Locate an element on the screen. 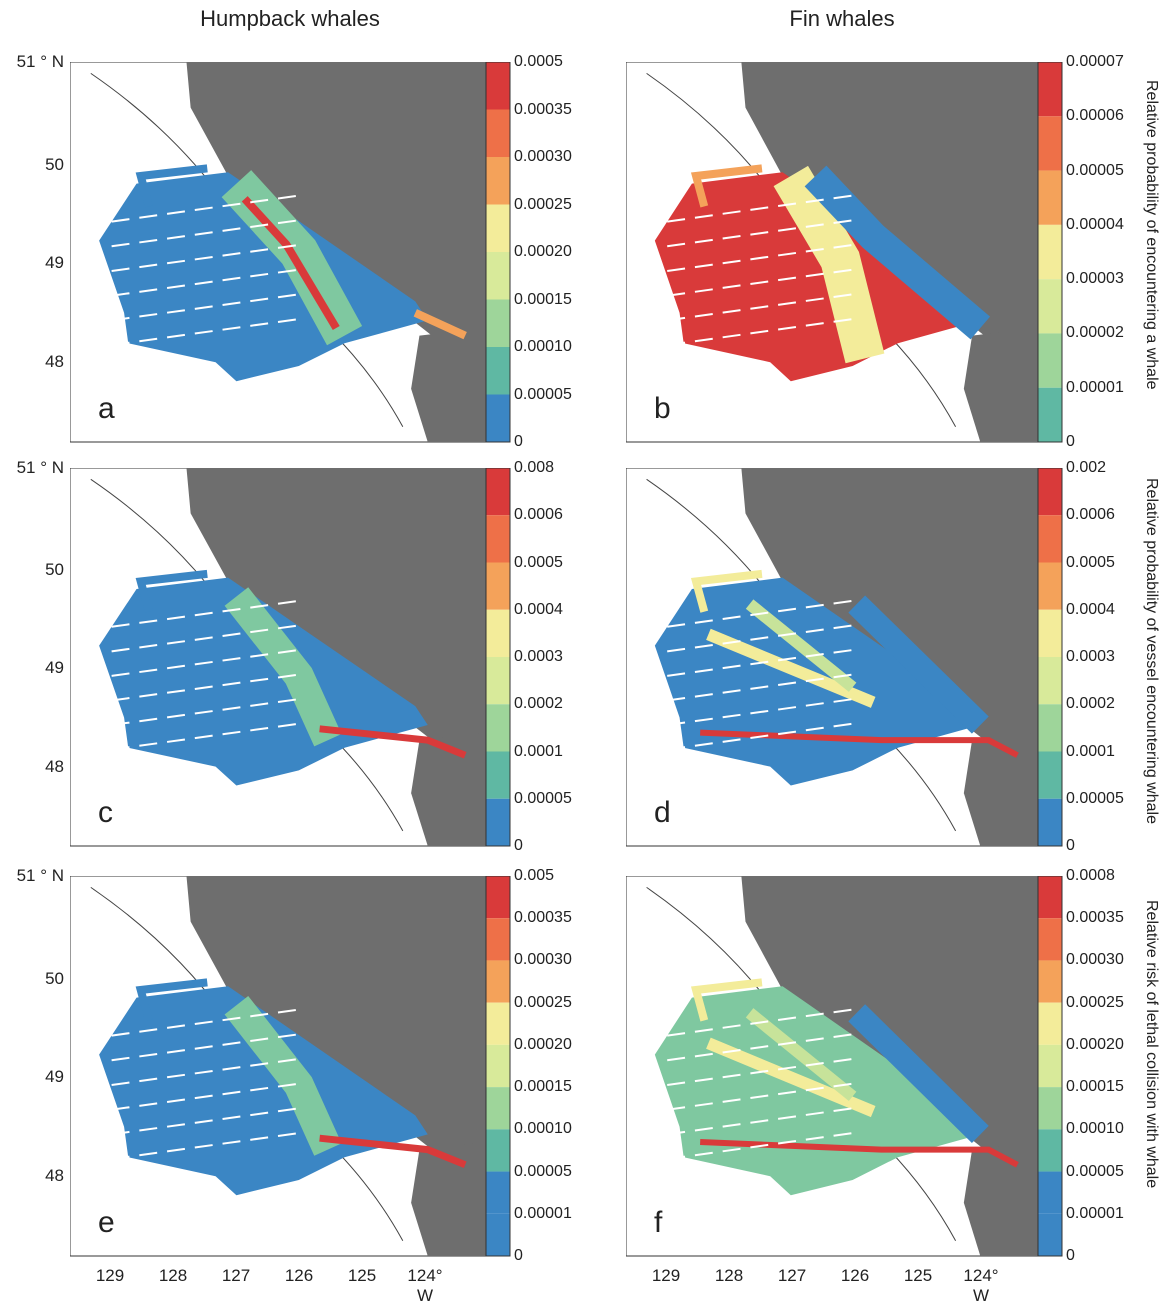  colorbar-label: 0.0004 is located at coordinates (1090, 609).